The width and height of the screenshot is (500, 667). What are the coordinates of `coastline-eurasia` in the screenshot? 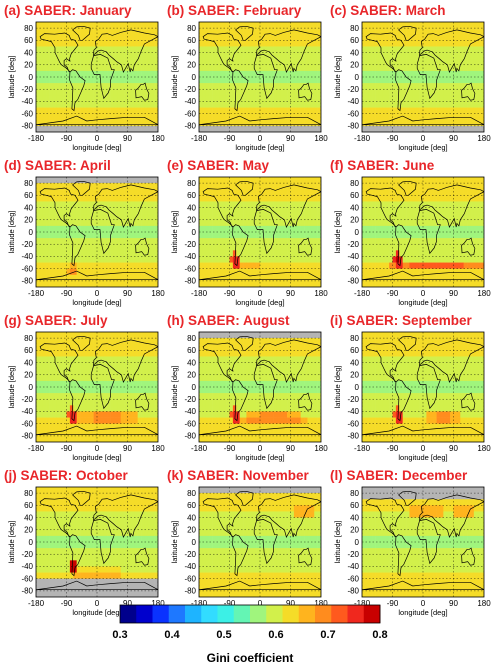 It's located at (125, 51).